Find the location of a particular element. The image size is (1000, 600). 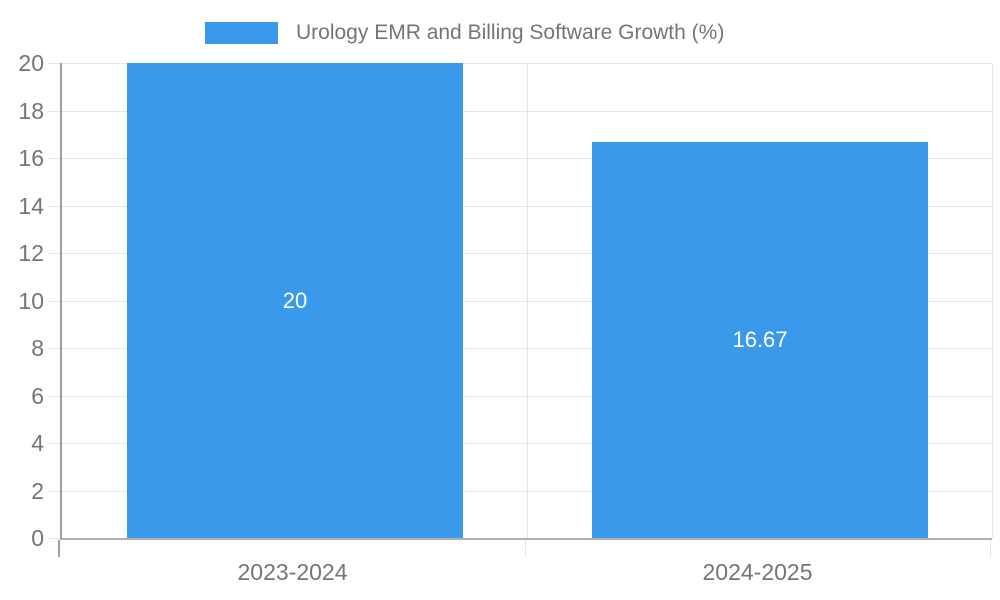

y-axis-line-tick is located at coordinates (59, 548).